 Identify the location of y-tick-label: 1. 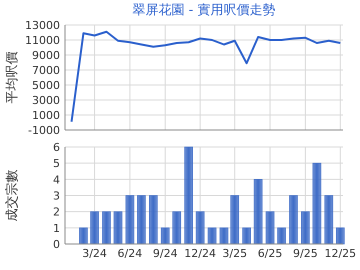
(56, 228).